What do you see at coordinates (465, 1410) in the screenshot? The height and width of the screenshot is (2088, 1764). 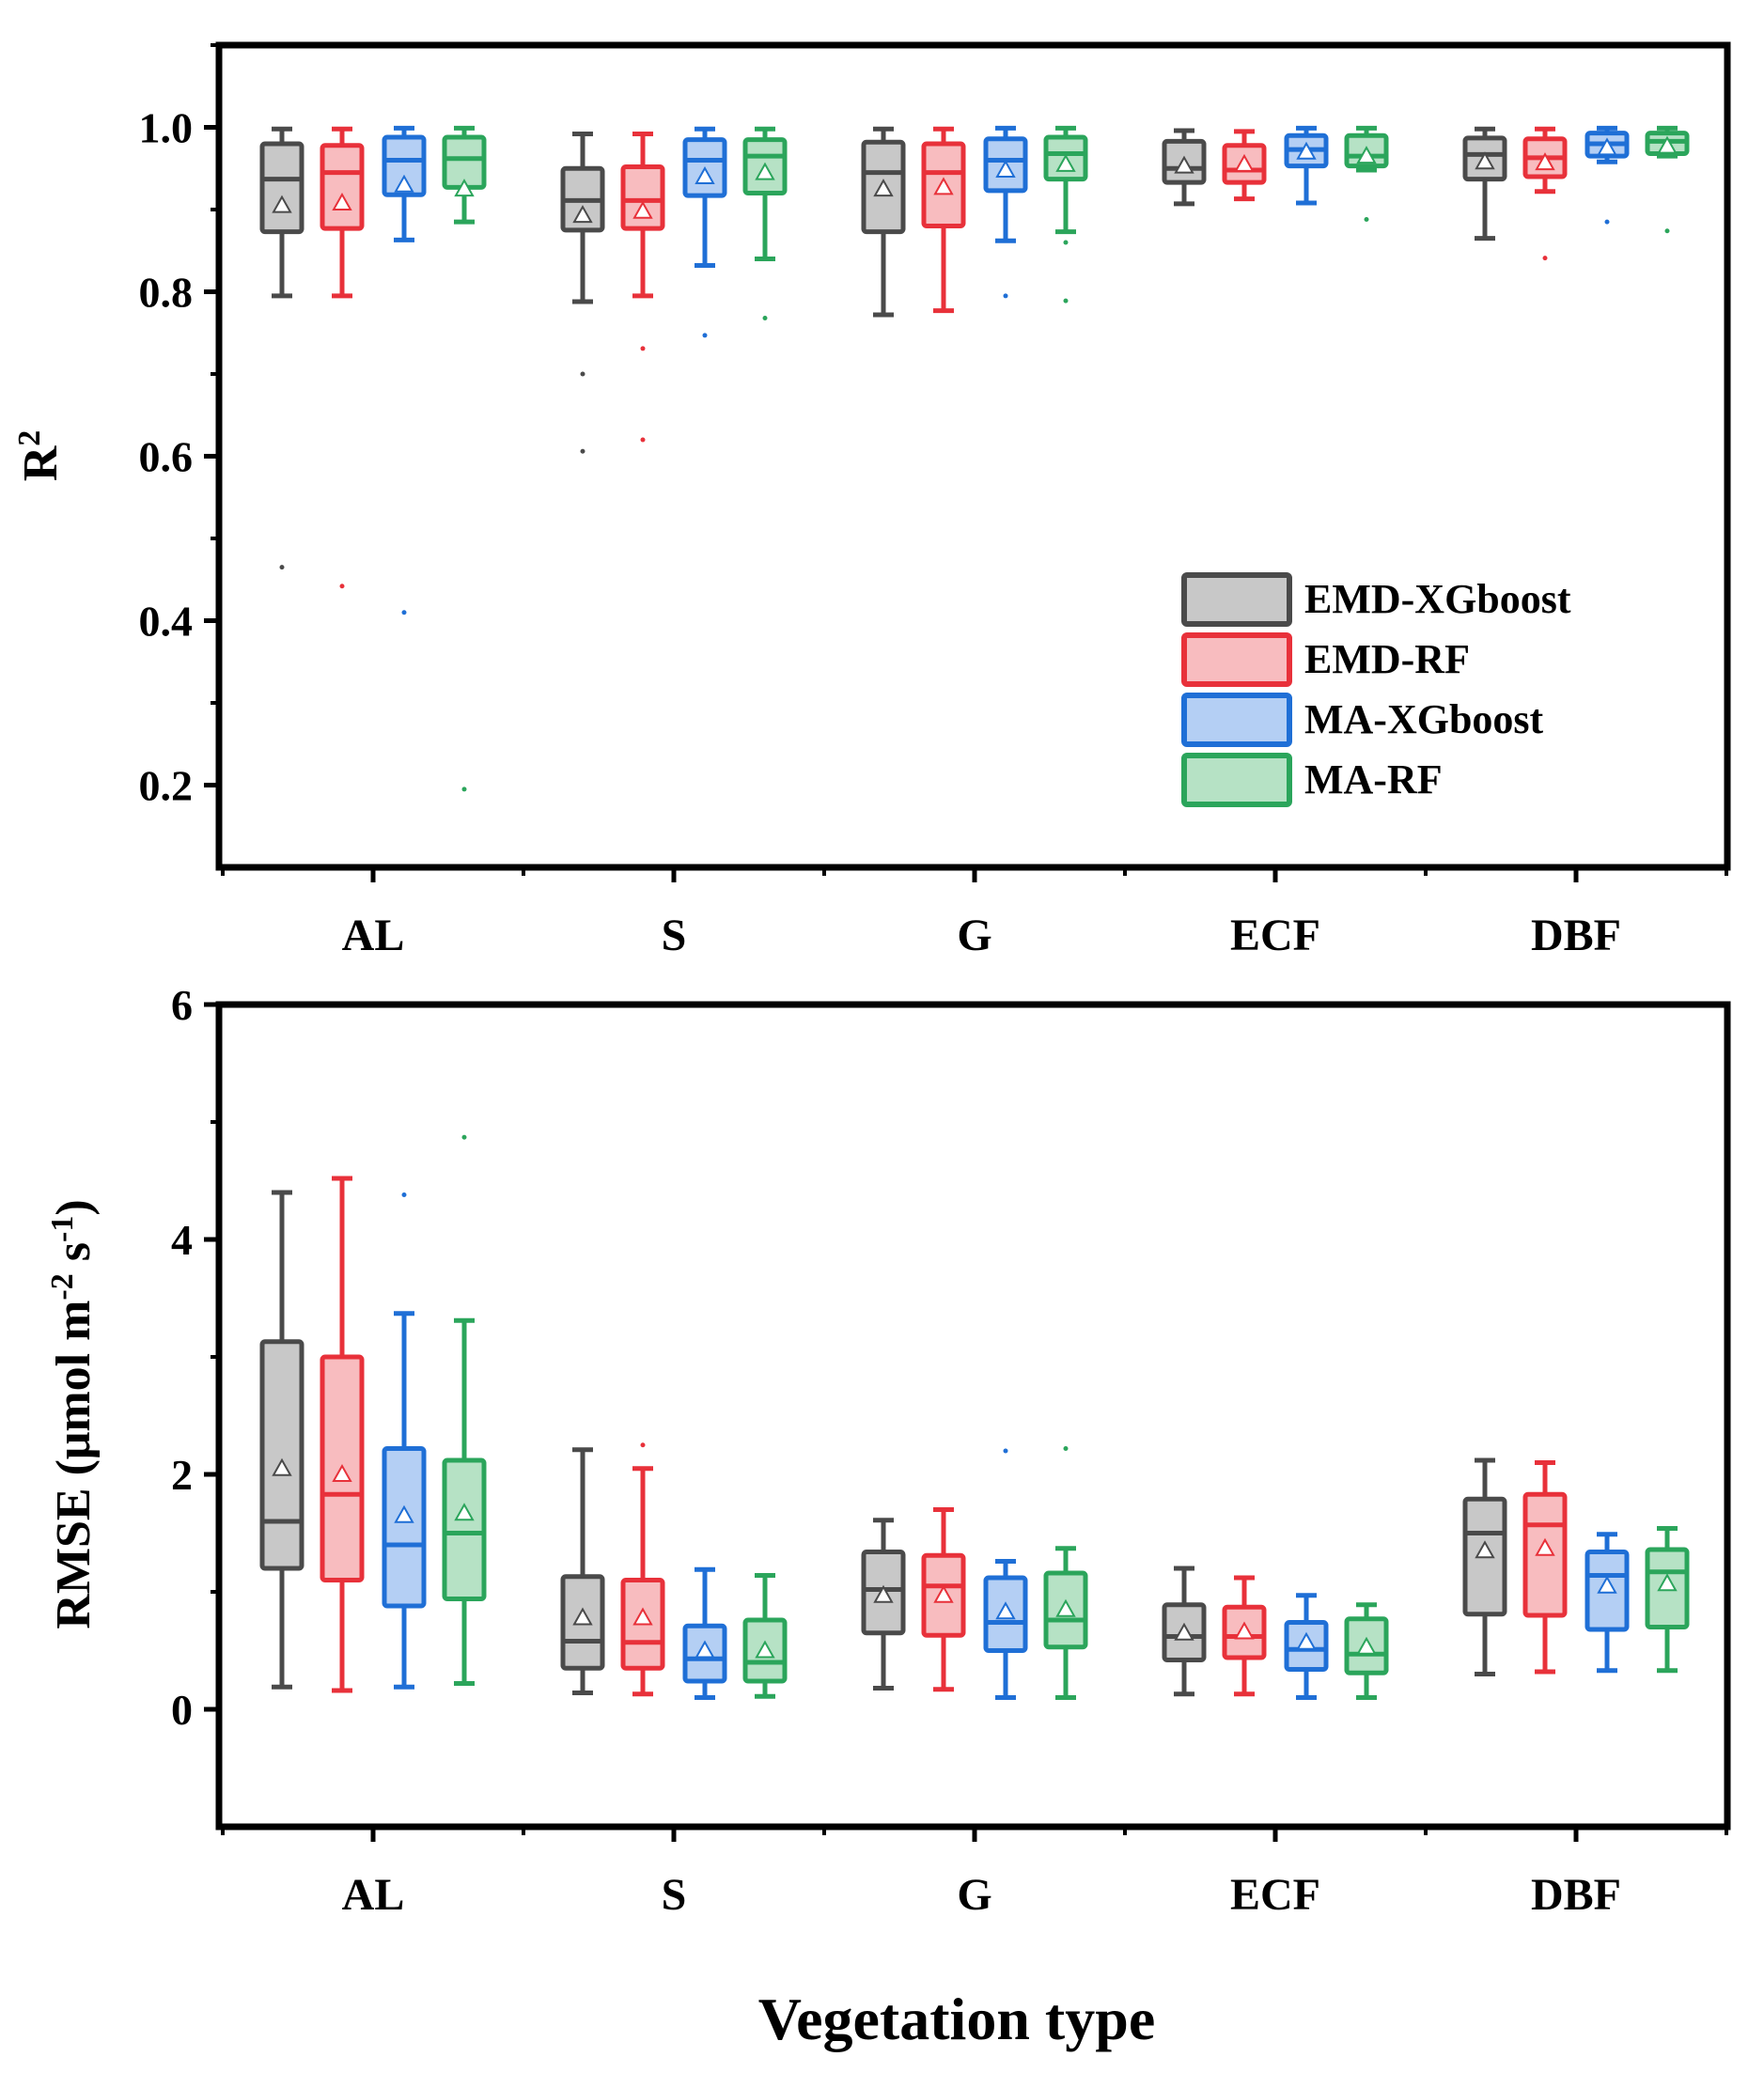 I see `box-ma-rf-al` at bounding box center [465, 1410].